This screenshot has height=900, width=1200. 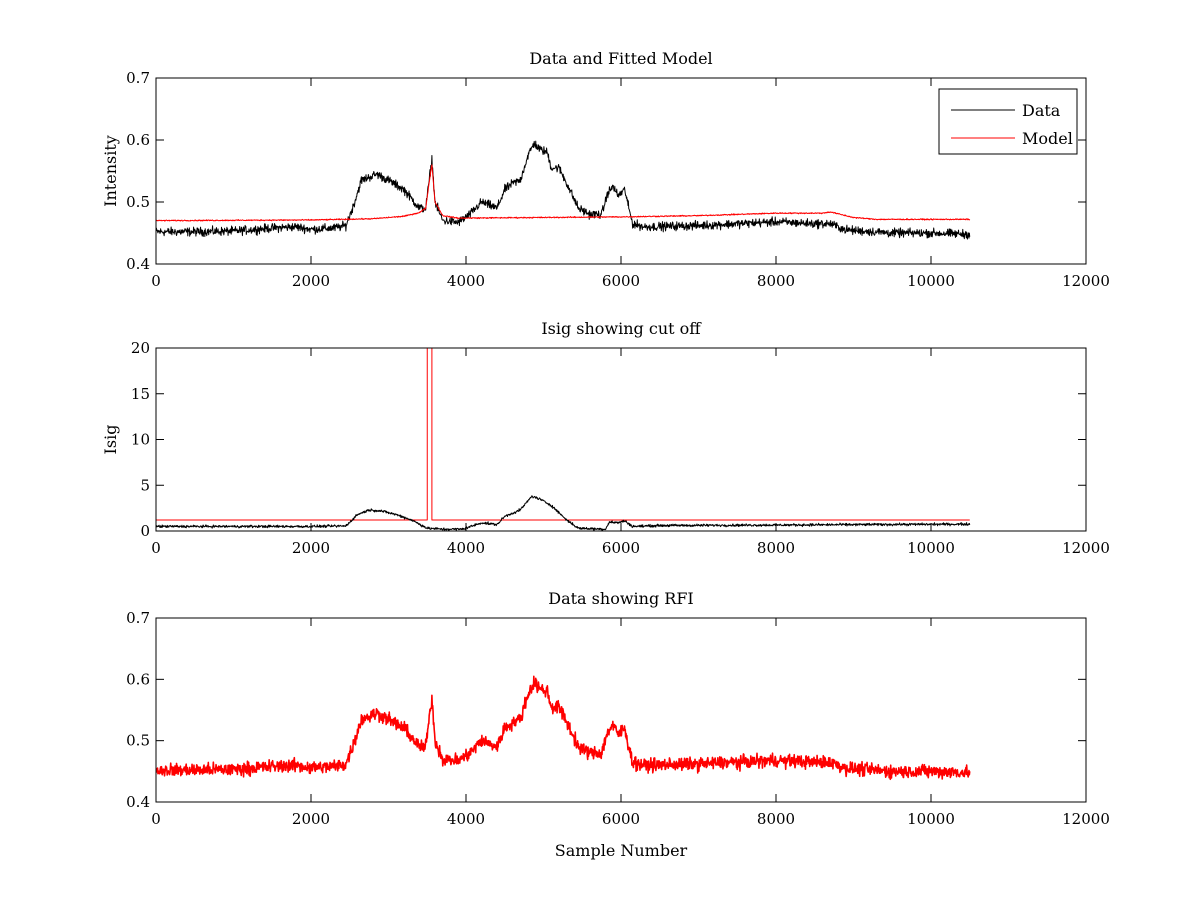 I want to click on y-axis-label: Intensity, so click(x=110, y=171).